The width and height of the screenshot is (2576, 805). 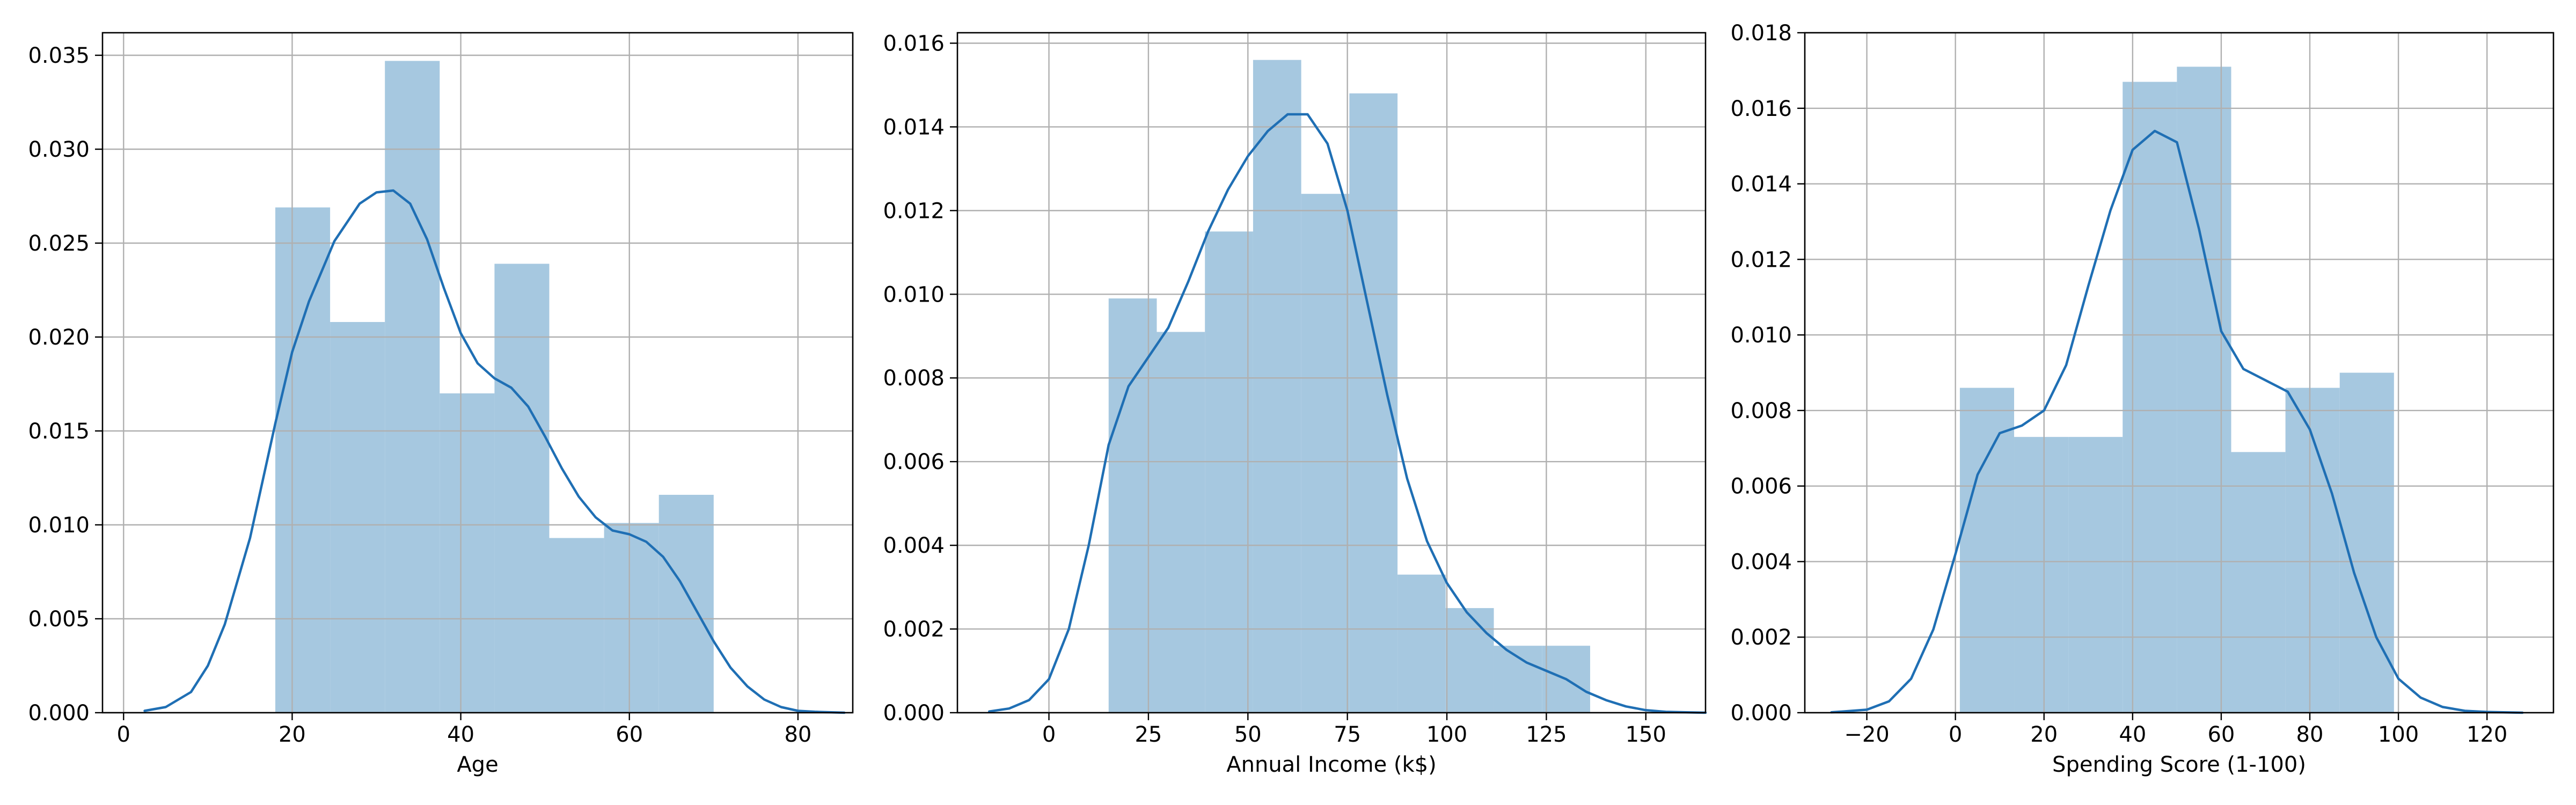 What do you see at coordinates (1446, 734) in the screenshot?
I see `annual-income-x-tick-label: 100` at bounding box center [1446, 734].